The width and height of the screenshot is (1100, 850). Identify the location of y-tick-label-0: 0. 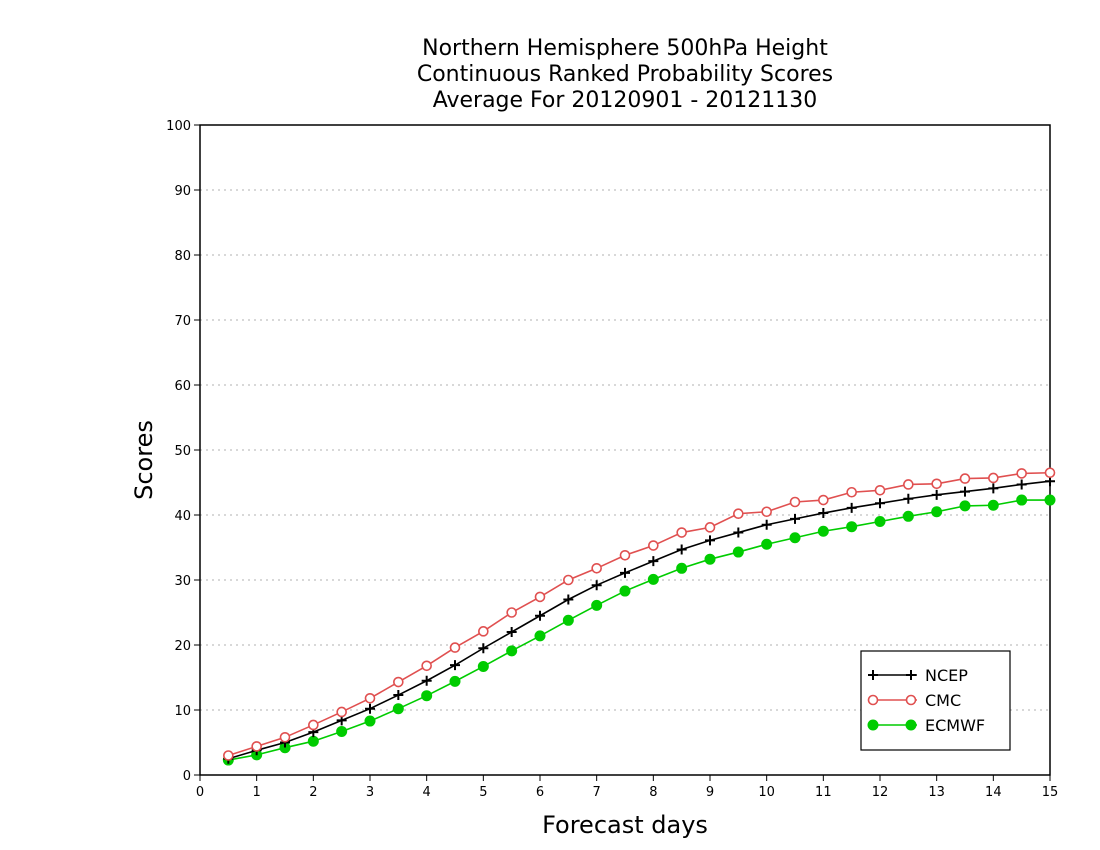
(187, 776).